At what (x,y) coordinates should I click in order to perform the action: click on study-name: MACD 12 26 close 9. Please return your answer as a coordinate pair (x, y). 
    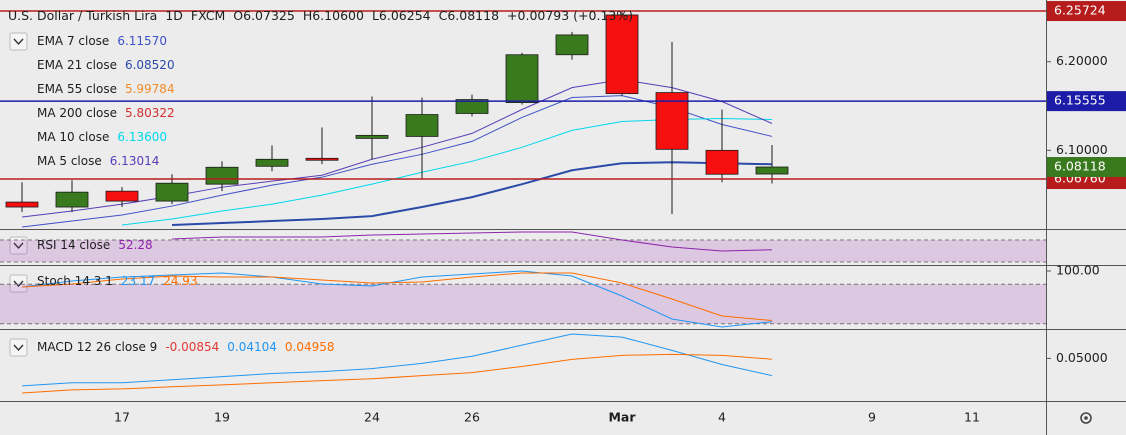
    Looking at the image, I should click on (97, 347).